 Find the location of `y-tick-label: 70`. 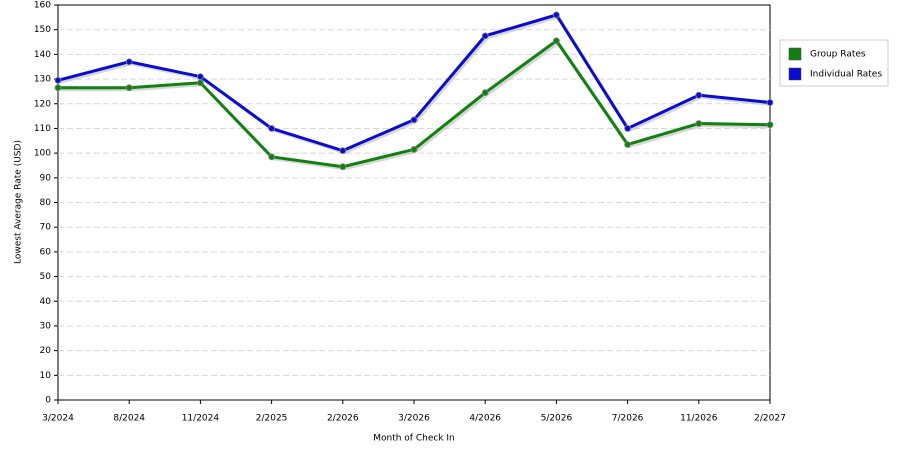

y-tick-label: 70 is located at coordinates (46, 228).